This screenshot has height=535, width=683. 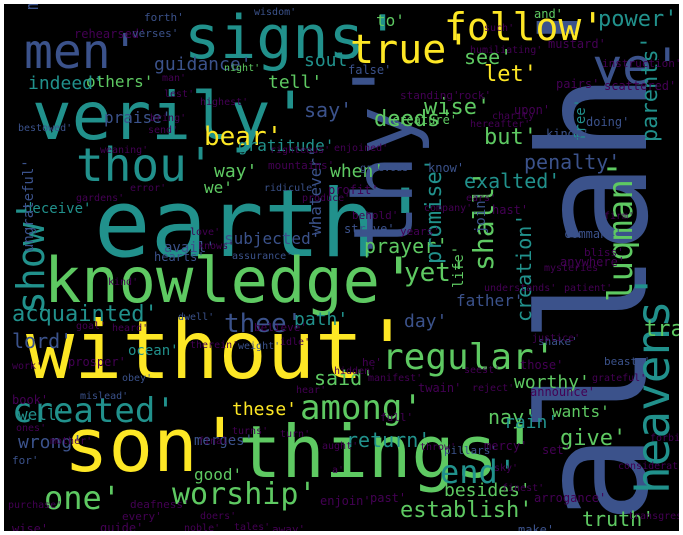 I want to click on cloud-word: ye', so click(x=635, y=67).